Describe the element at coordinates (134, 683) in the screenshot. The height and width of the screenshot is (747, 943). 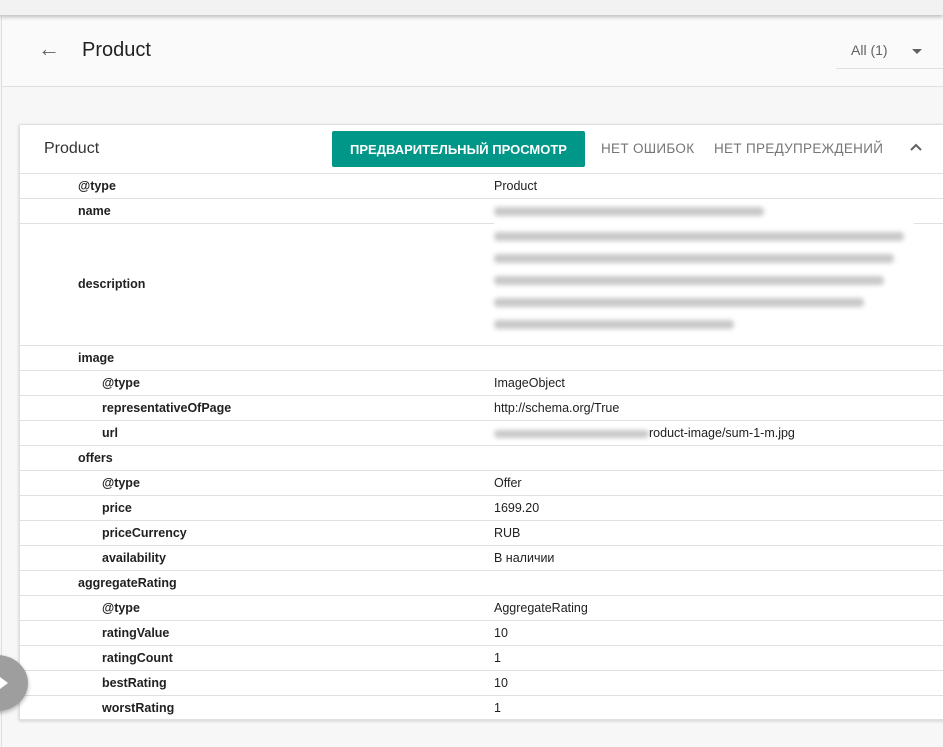
I see `property-key: bestRating` at that location.